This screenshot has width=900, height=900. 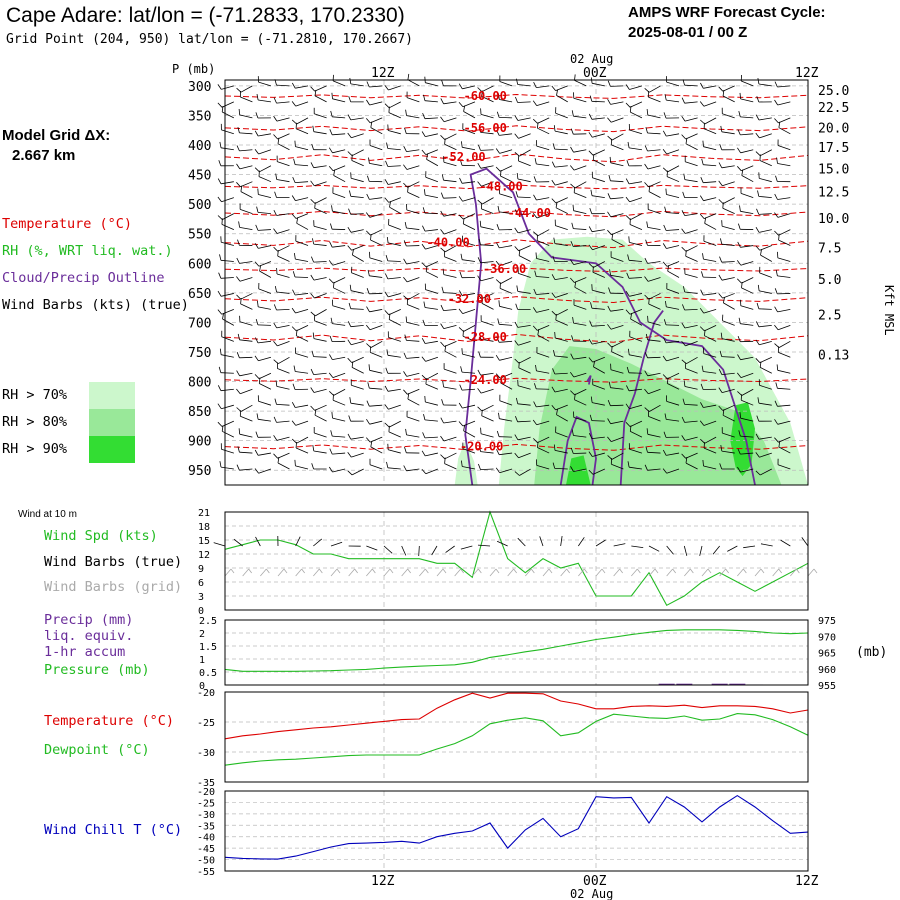 What do you see at coordinates (516, 739) in the screenshot?
I see `dewpoint-line` at bounding box center [516, 739].